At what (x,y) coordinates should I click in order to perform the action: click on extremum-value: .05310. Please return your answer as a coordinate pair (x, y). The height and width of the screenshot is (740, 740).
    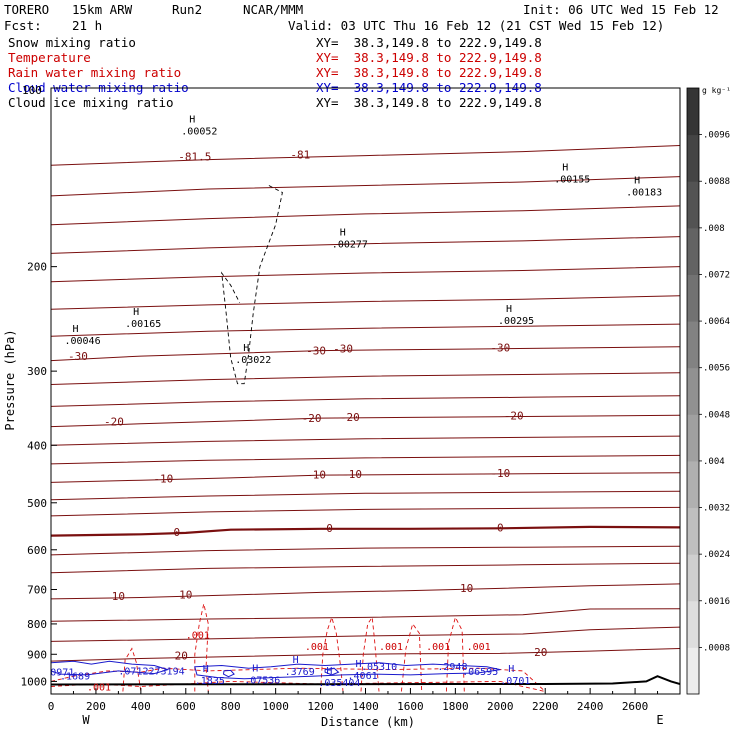
    Looking at the image, I should click on (379, 667).